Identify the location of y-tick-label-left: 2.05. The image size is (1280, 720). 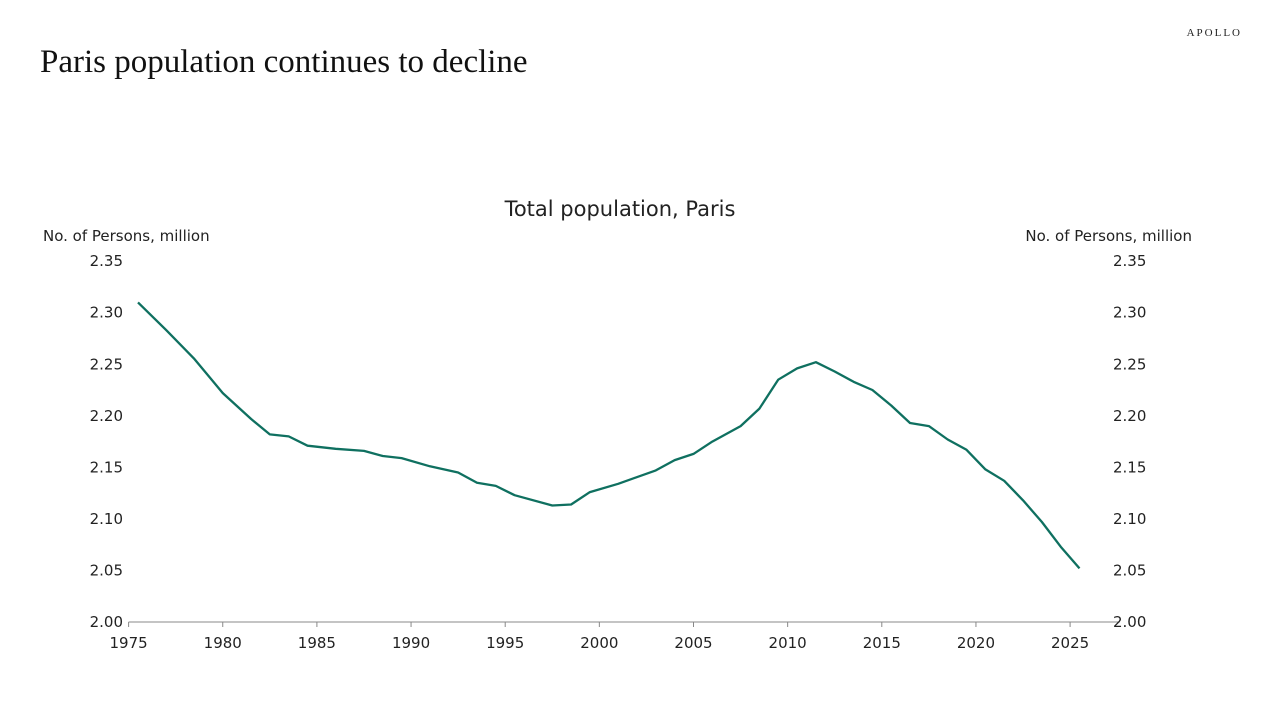
(106, 570).